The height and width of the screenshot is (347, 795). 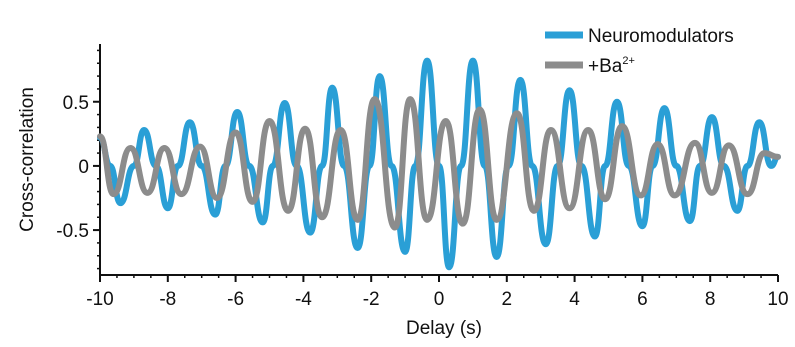 I want to click on x-tick-label: 0, so click(x=439, y=299).